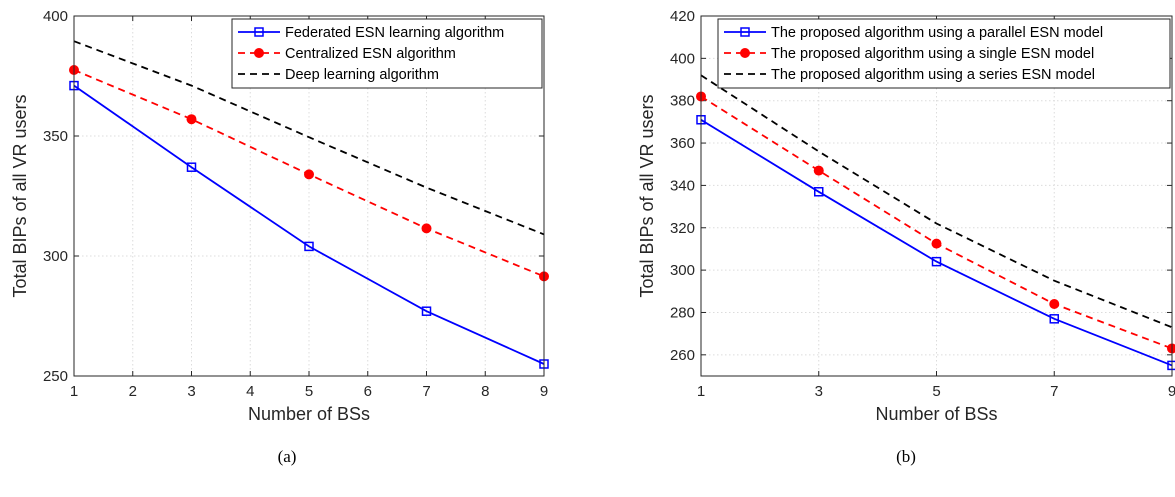  What do you see at coordinates (682, 355) in the screenshot?
I see `y-tick-label: 260` at bounding box center [682, 355].